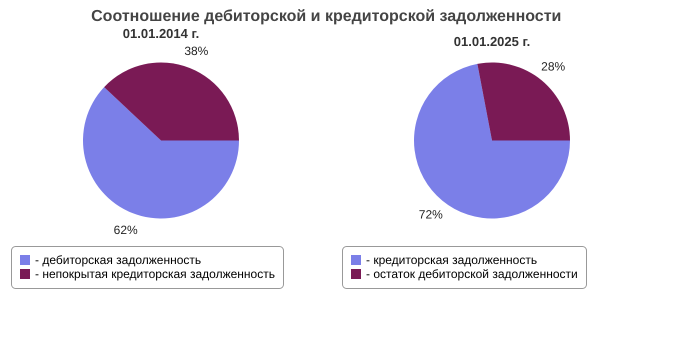  What do you see at coordinates (118, 260) in the screenshot?
I see `legend-label: - дебиторская задолженность` at bounding box center [118, 260].